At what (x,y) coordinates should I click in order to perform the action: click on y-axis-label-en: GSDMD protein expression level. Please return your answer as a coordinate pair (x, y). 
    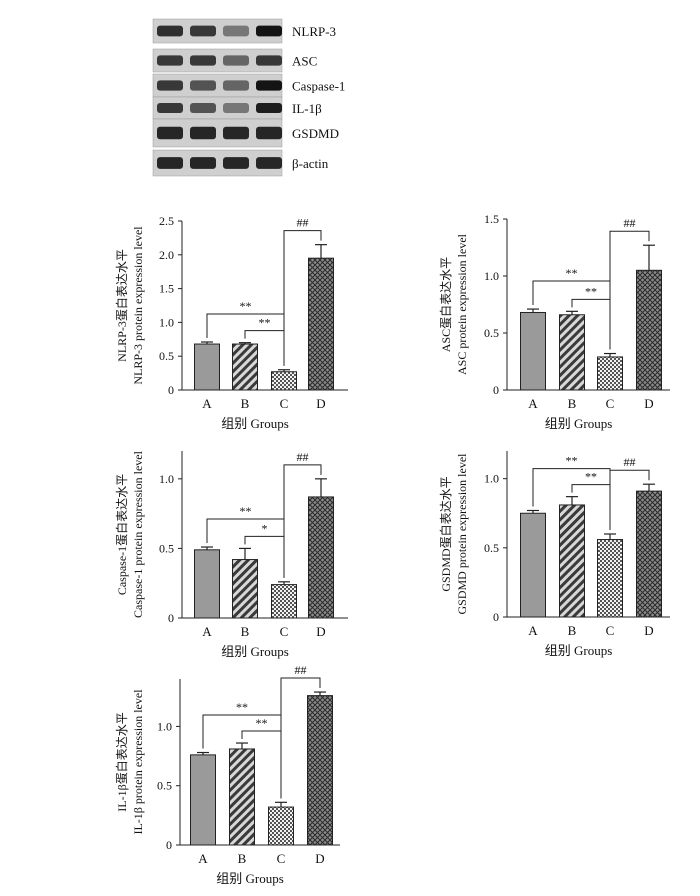
    Looking at the image, I should click on (462, 534).